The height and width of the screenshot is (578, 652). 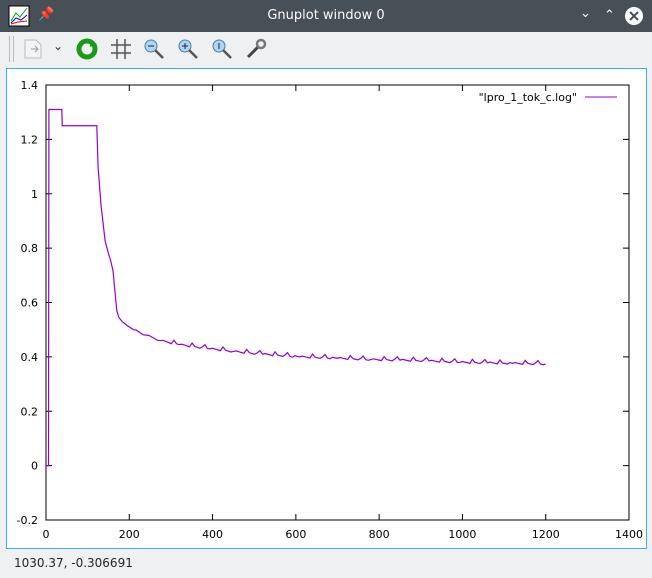 What do you see at coordinates (33, 49) in the screenshot?
I see `export-icon` at bounding box center [33, 49].